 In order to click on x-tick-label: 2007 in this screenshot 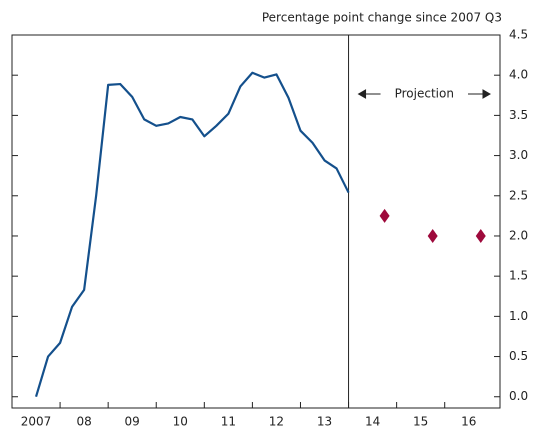, I will do `click(36, 422)`.